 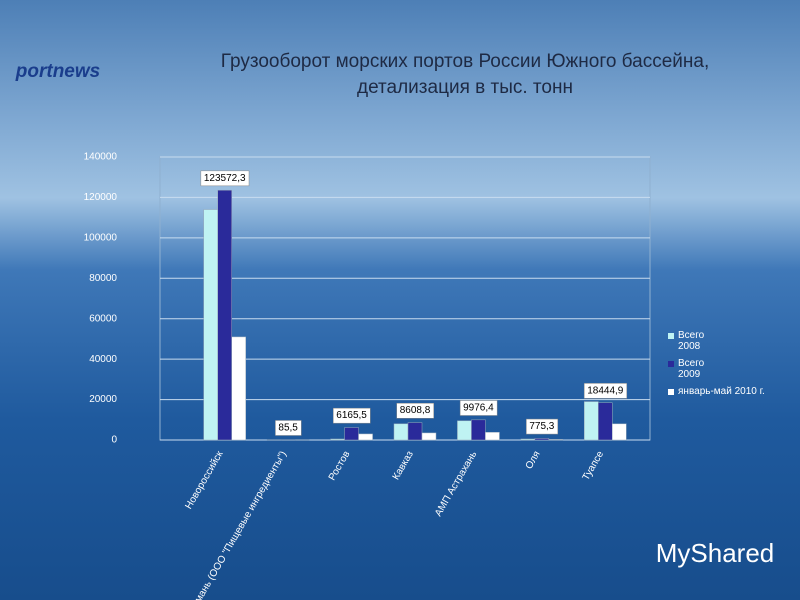 What do you see at coordinates (101, 157) in the screenshot?
I see `y-tick-label: 140000` at bounding box center [101, 157].